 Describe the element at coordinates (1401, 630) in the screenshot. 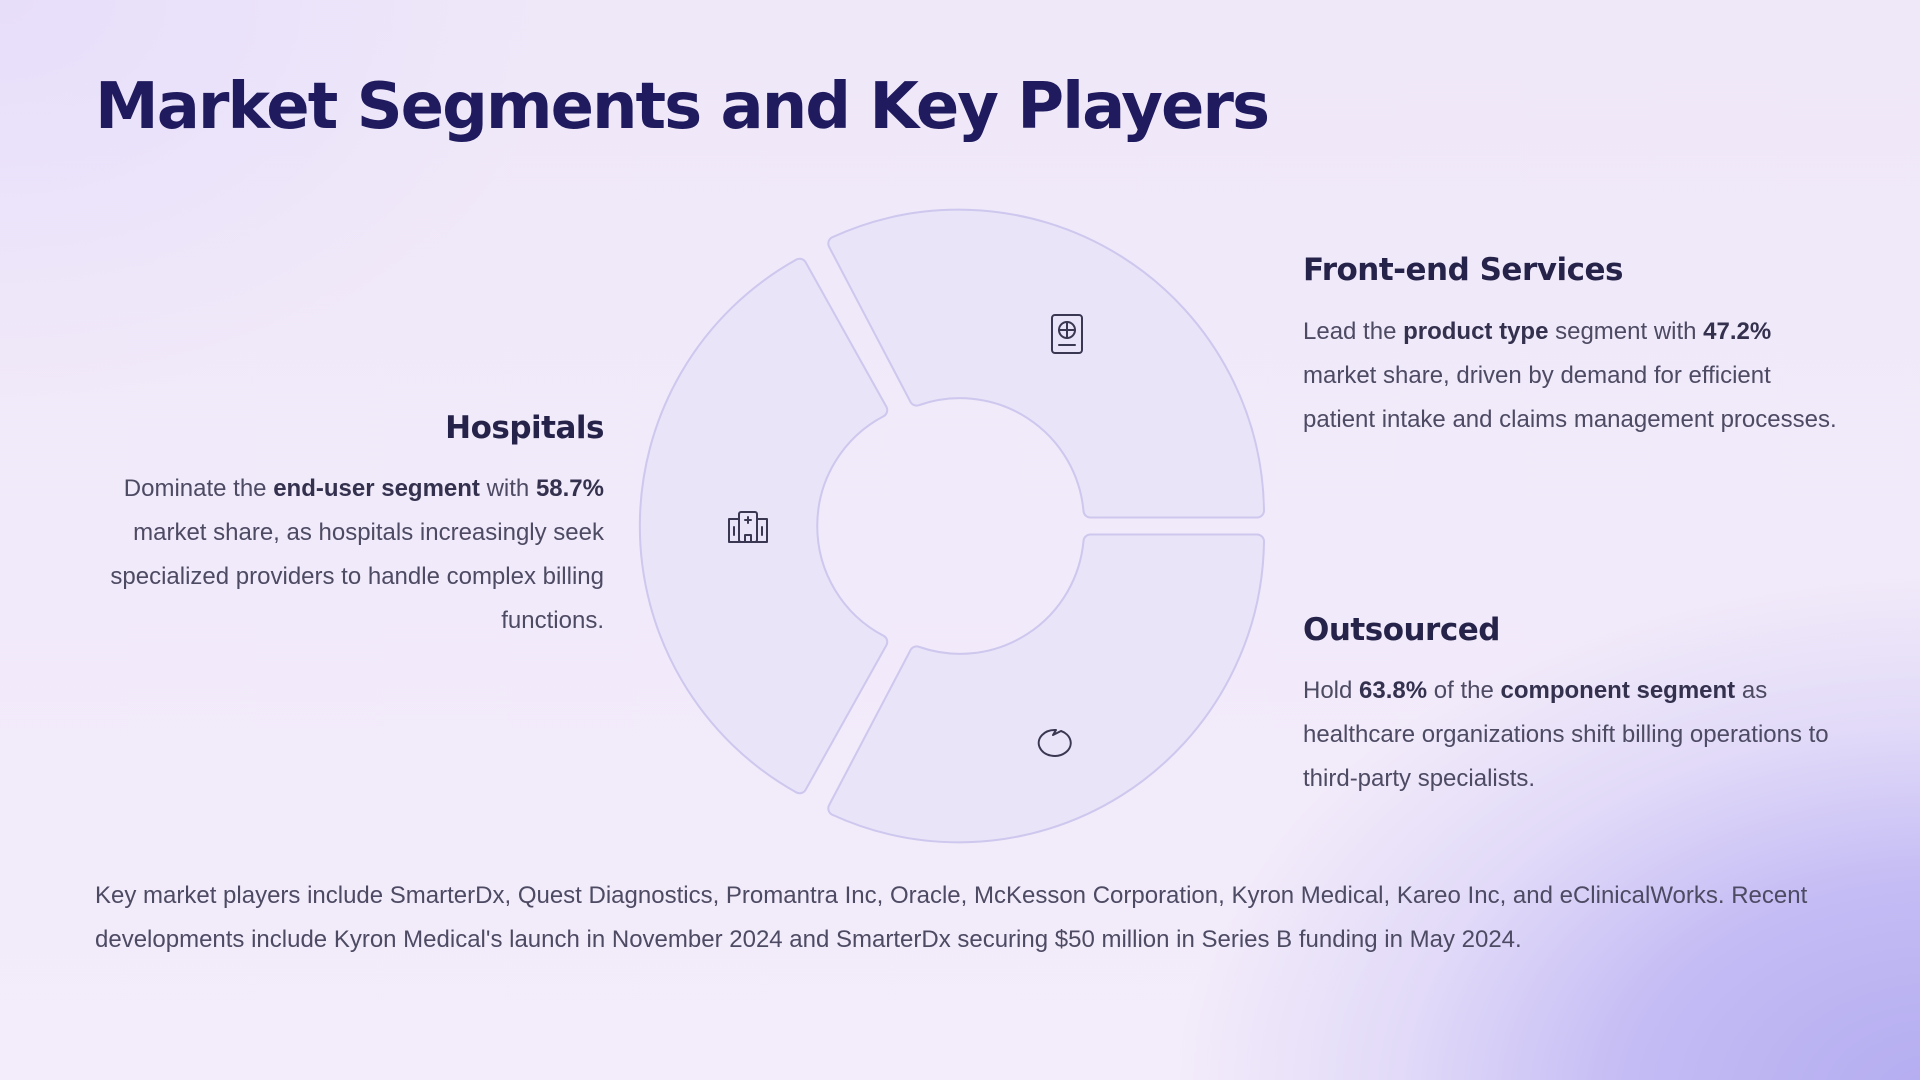

I see `outsourced-heading: Outsourced` at that location.